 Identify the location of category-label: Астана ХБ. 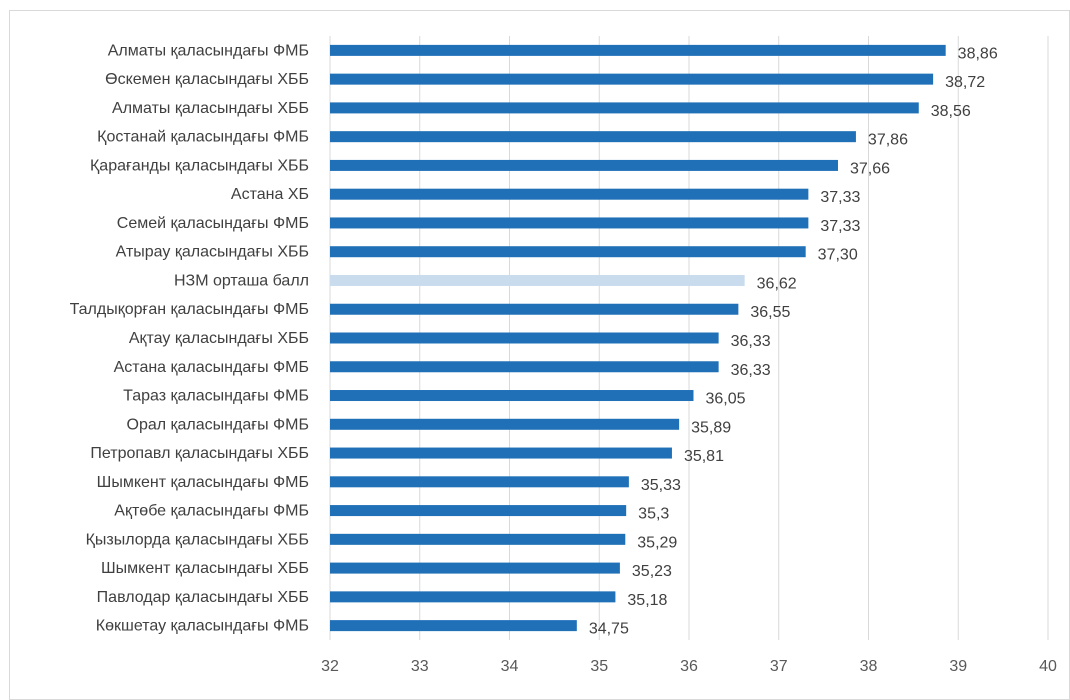
(270, 194).